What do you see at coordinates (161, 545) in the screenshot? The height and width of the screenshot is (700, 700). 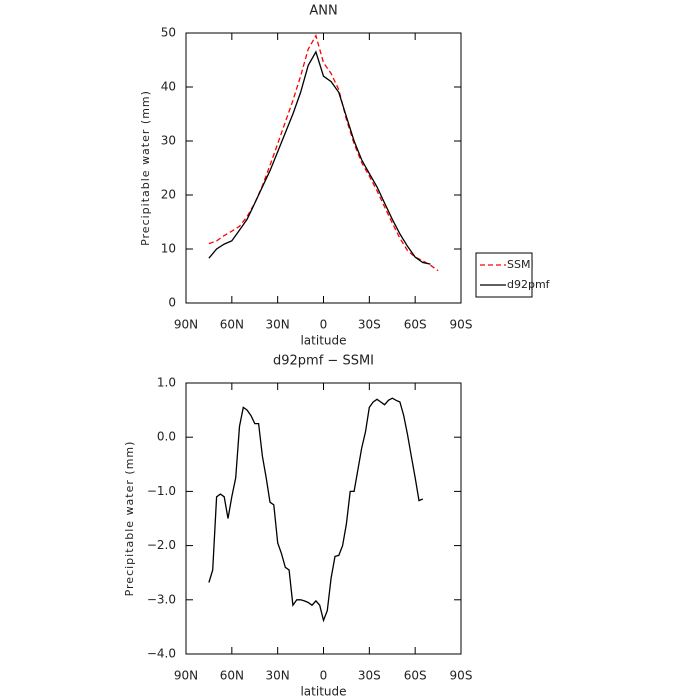 I see `y-tick-label: −2.0` at bounding box center [161, 545].